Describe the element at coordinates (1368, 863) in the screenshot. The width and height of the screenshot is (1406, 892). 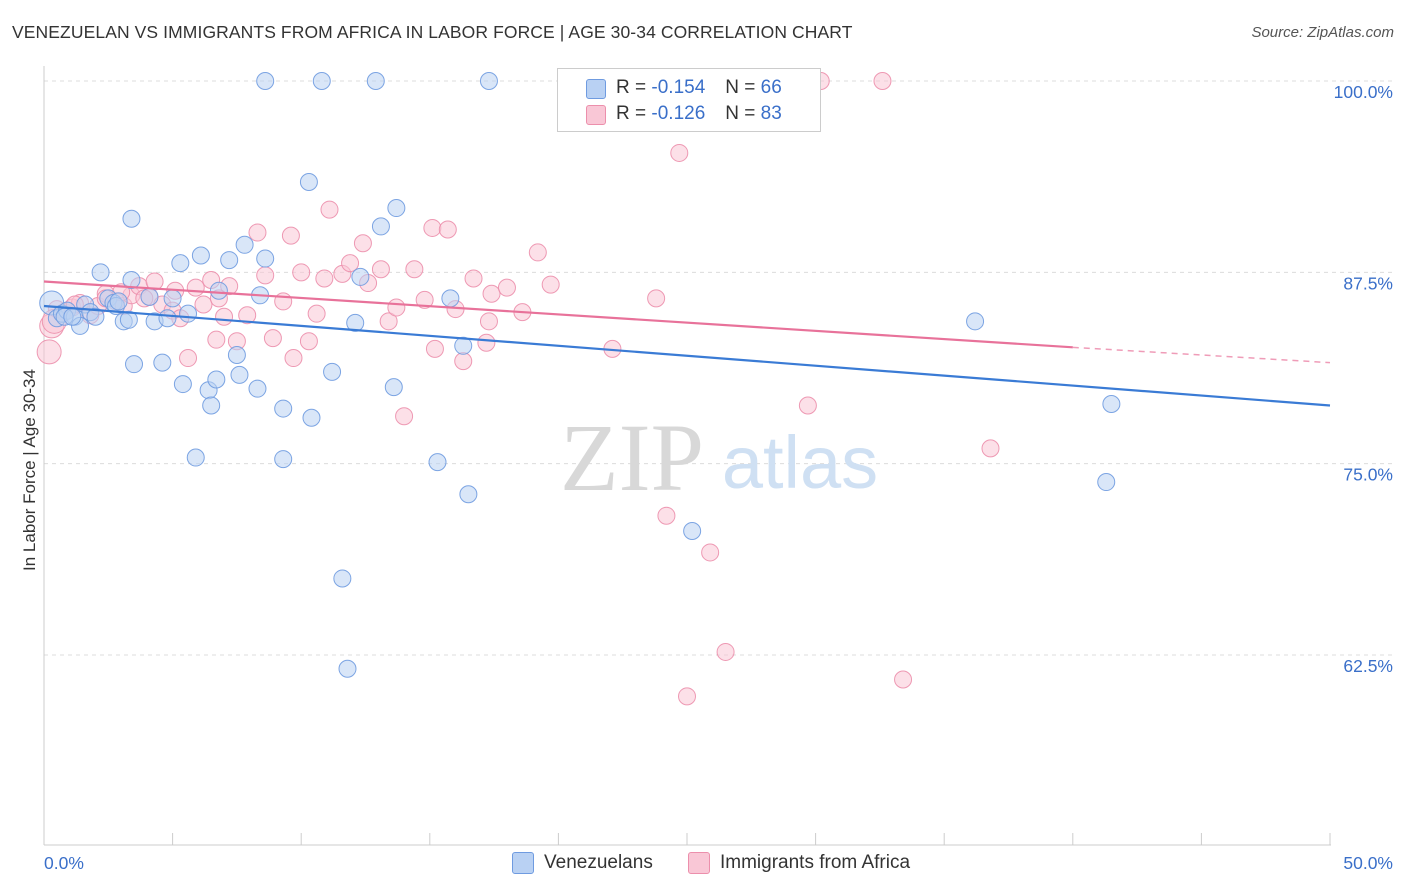
I see `x-tick-label: 50.0%` at that location.